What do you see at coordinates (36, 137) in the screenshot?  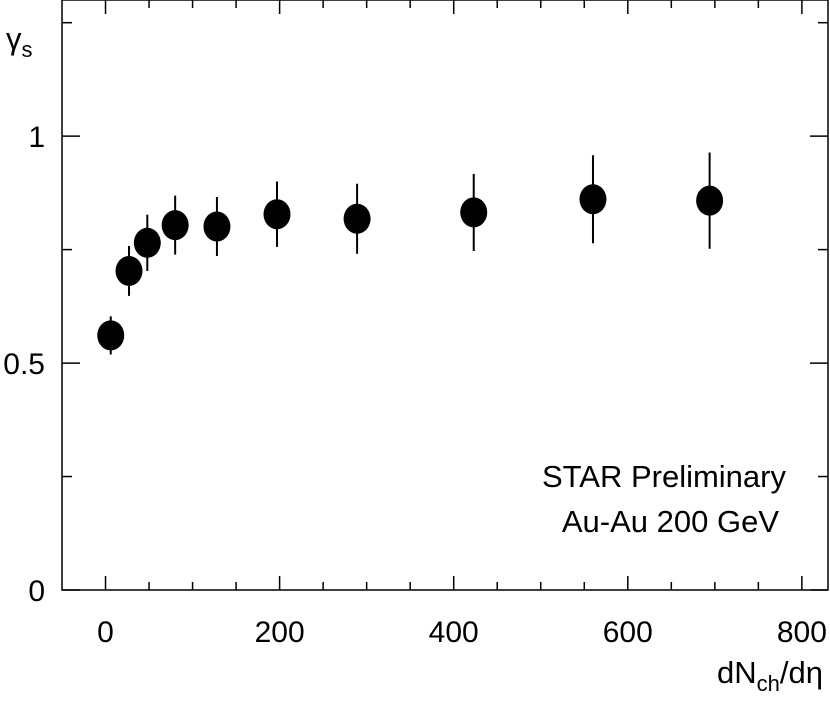 I see `y-tick-label: 1` at bounding box center [36, 137].